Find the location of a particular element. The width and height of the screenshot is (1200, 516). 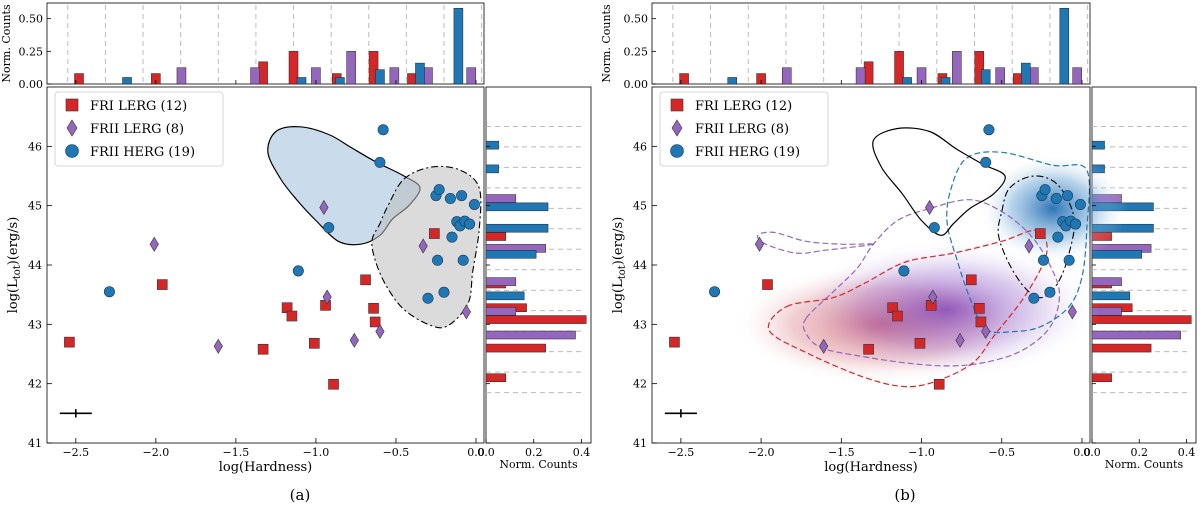

ytick-label: 46 is located at coordinates (640, 146).